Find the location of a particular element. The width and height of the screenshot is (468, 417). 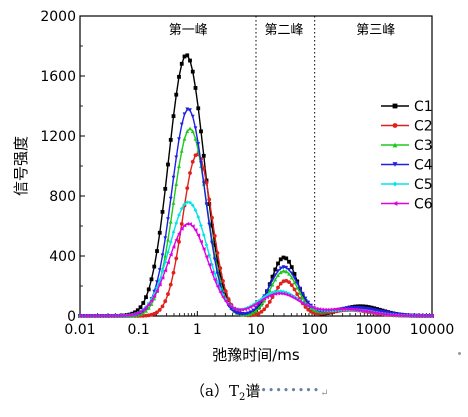

region-label: 第一峰 is located at coordinates (188, 30).